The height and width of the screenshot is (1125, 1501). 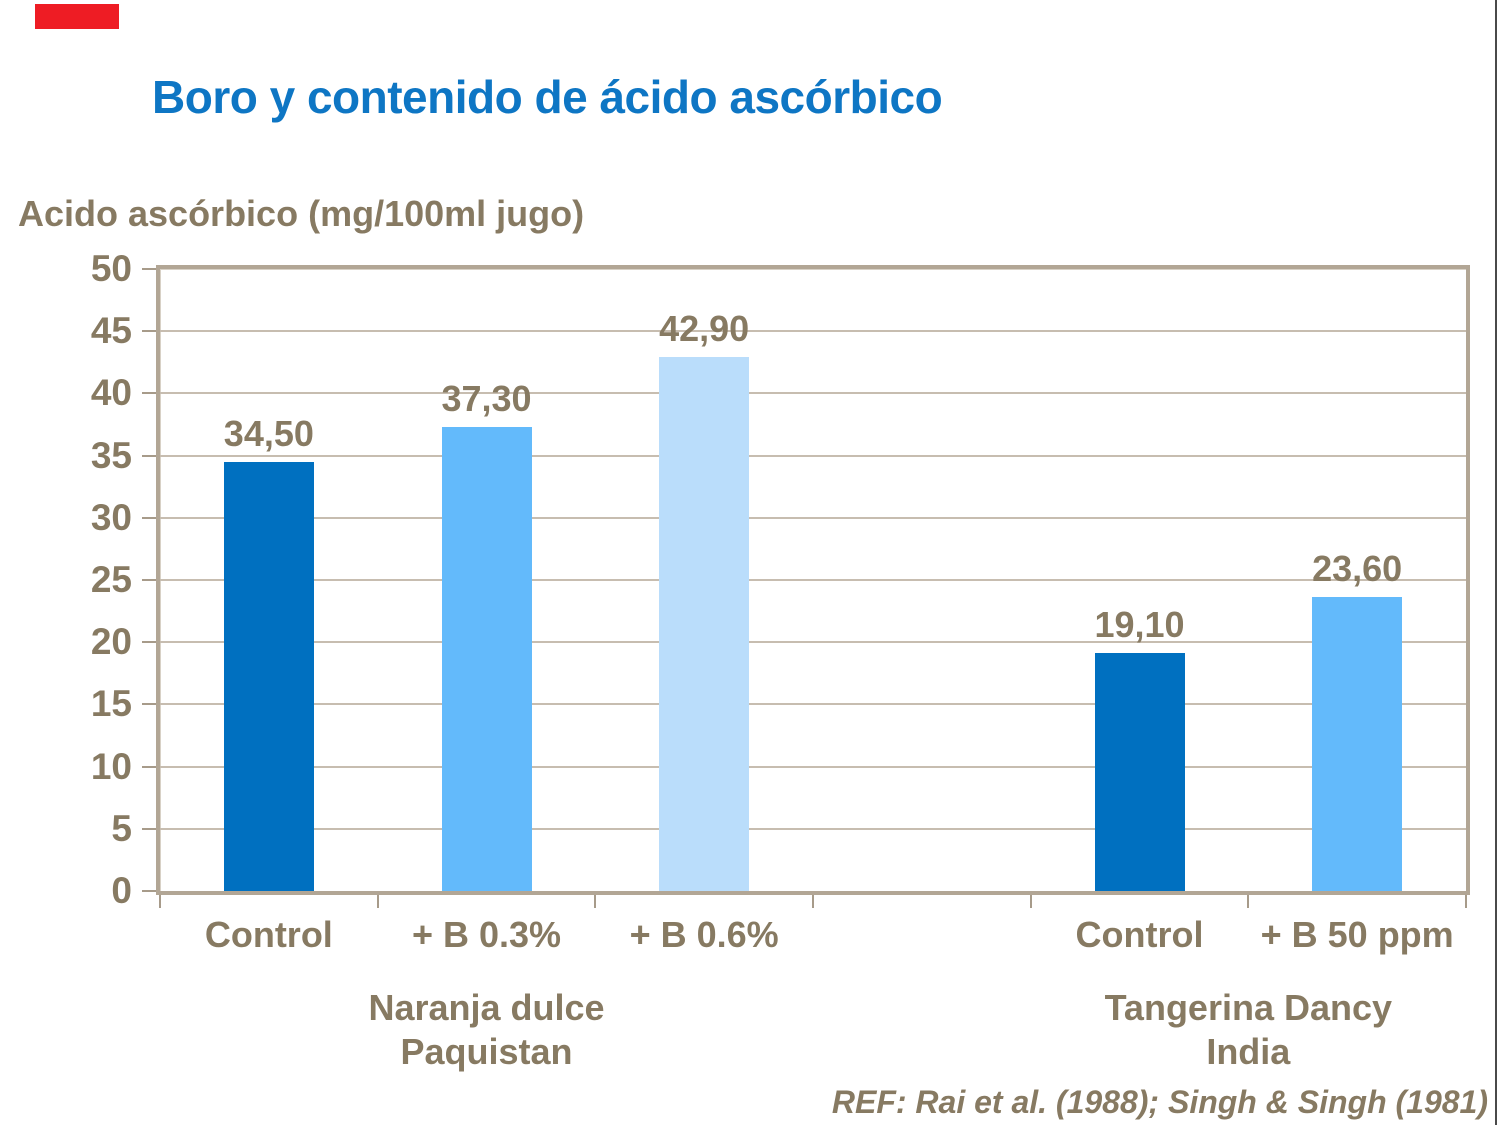 I want to click on y-tick-label: 25, so click(x=111, y=579).